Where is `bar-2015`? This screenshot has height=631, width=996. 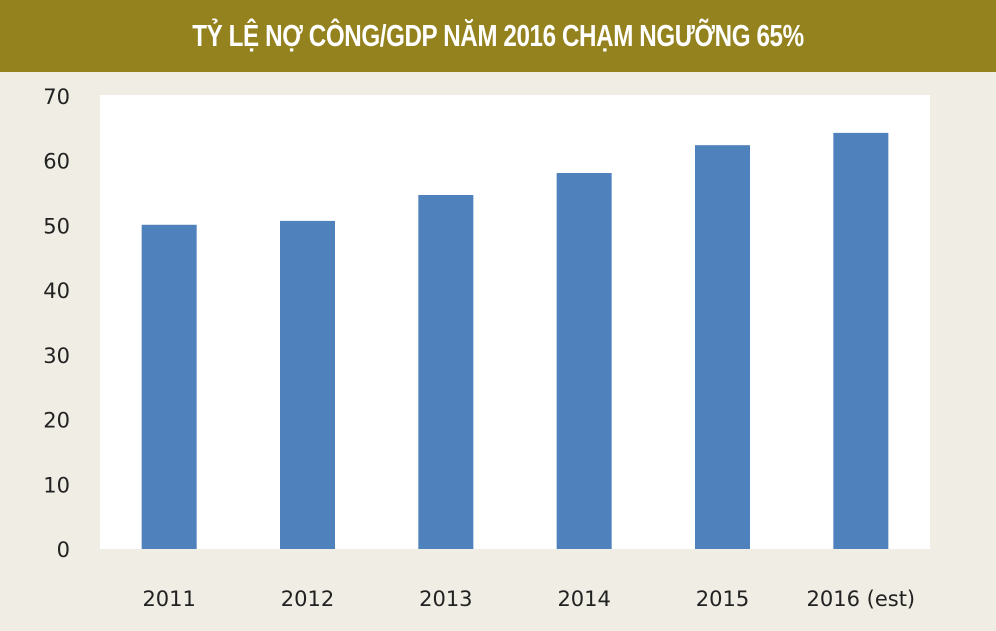
bar-2015 is located at coordinates (722, 347).